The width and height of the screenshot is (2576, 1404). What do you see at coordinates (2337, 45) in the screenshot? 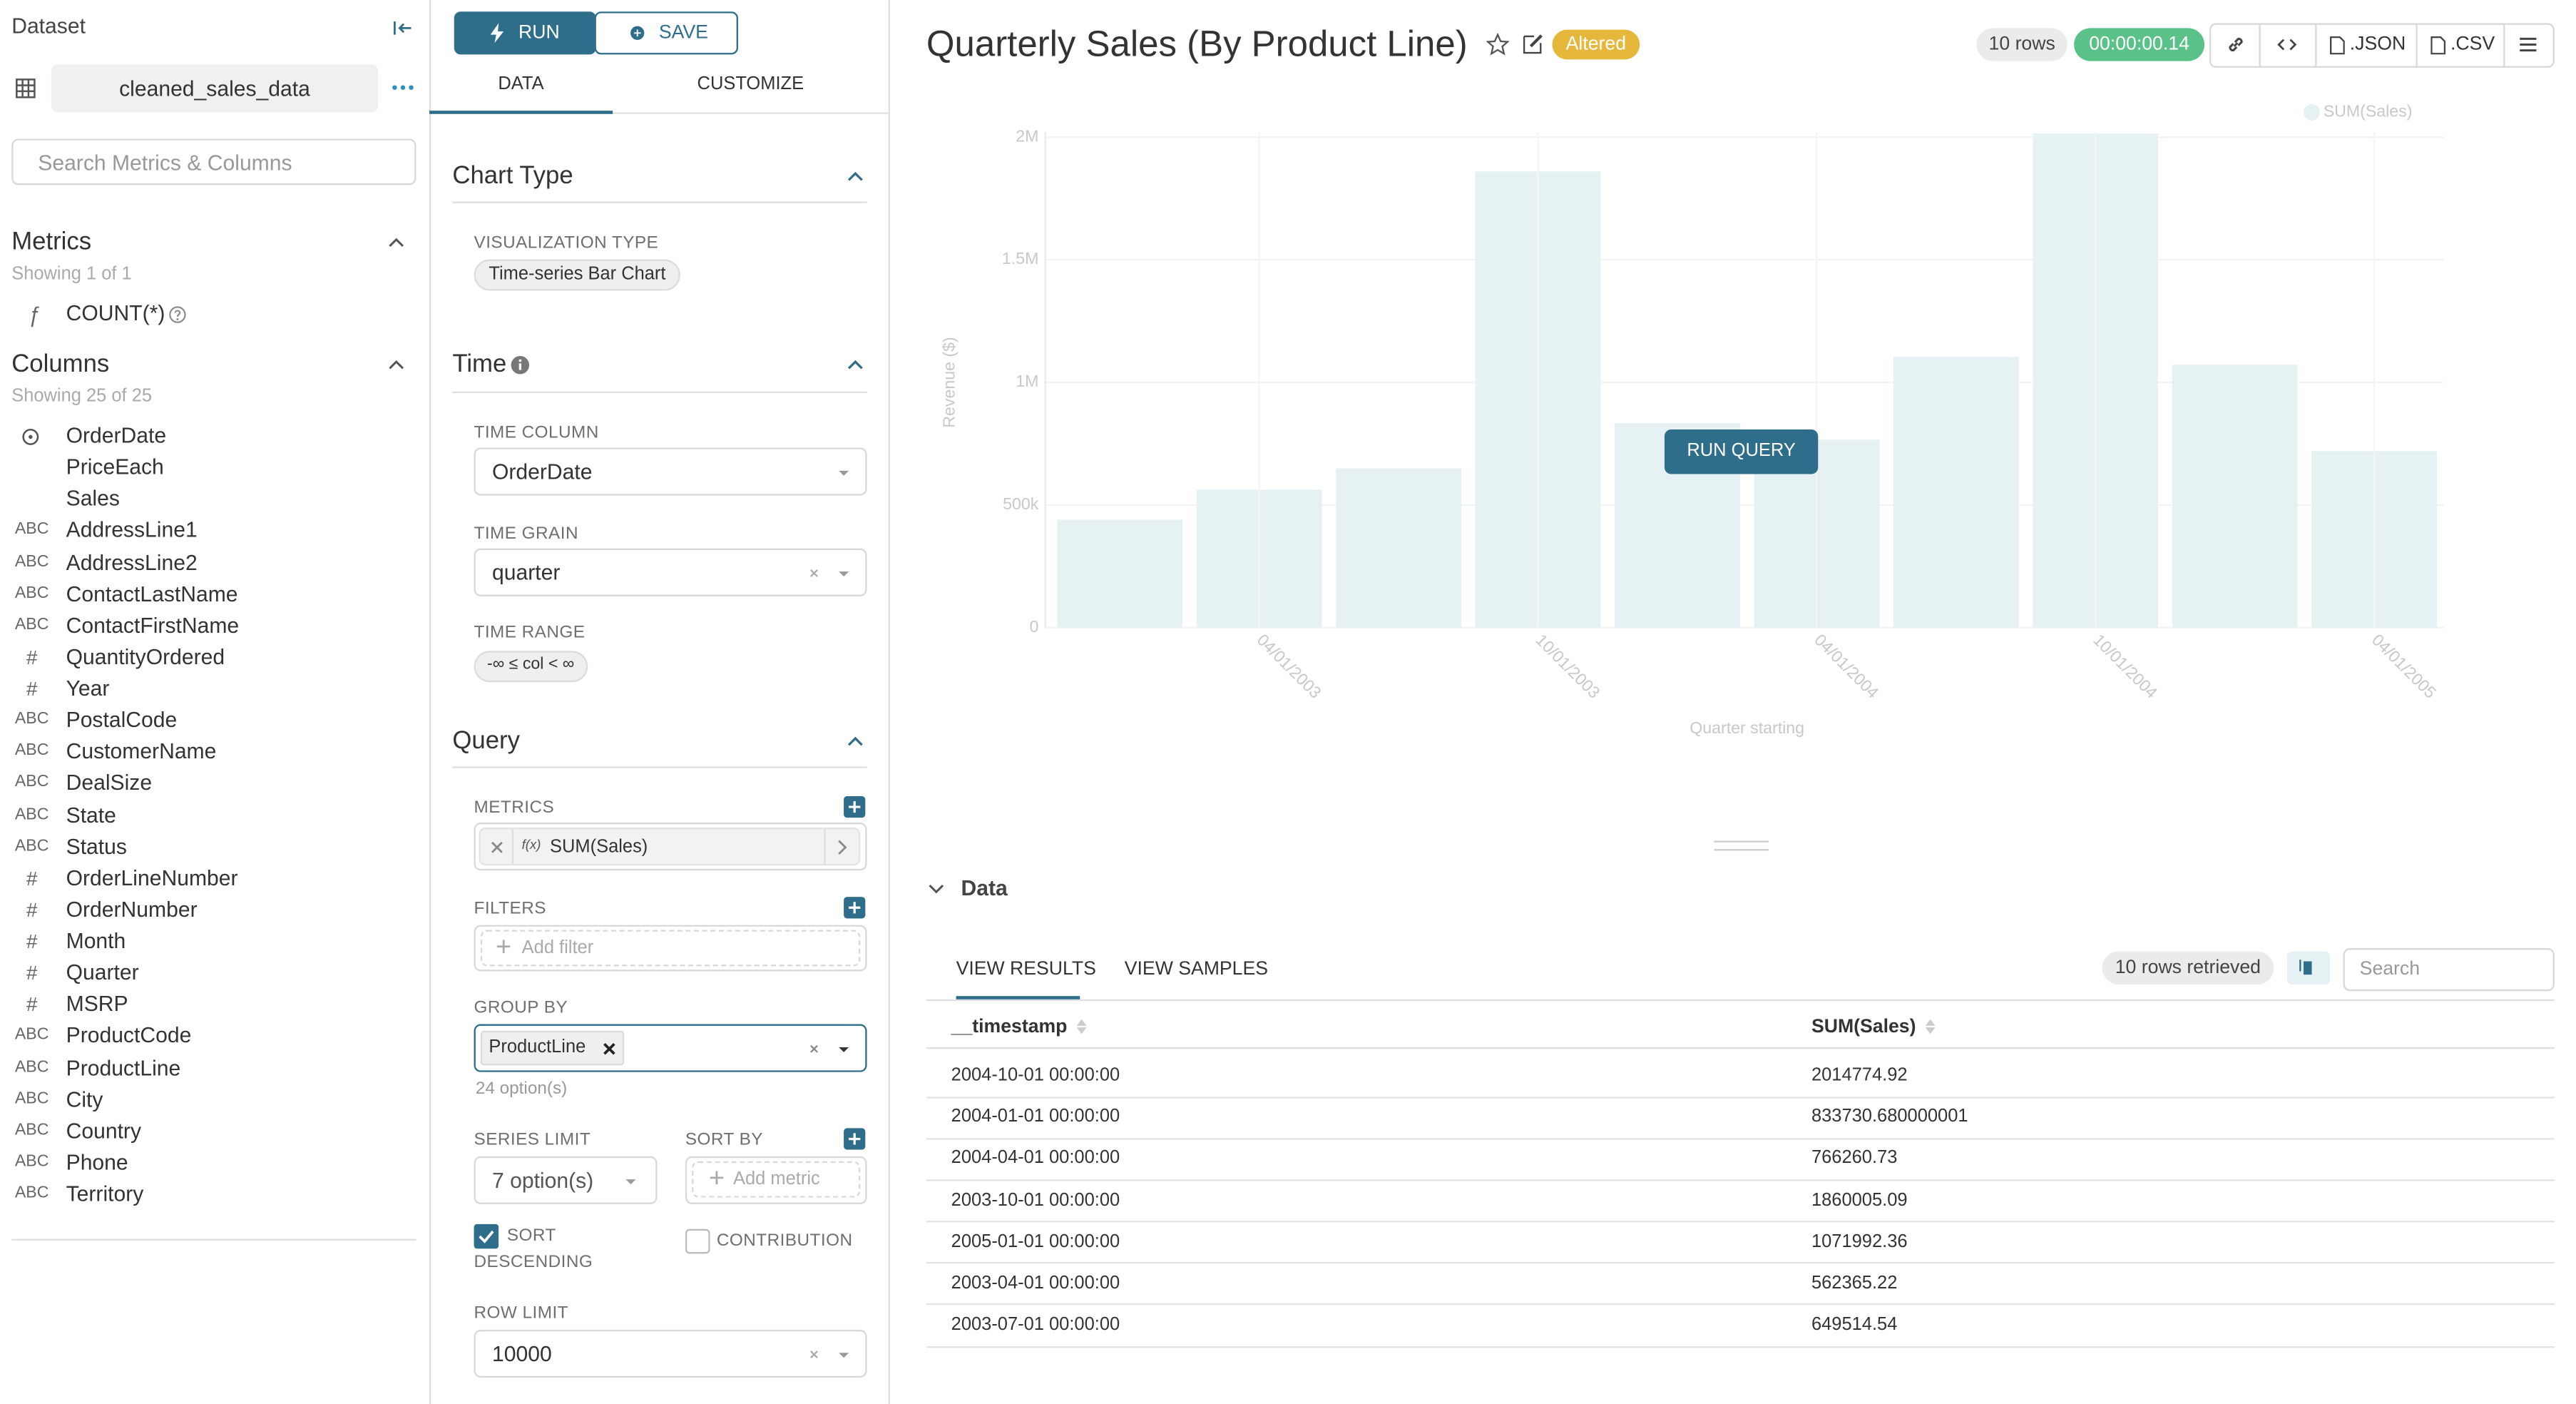
I see `file-icon` at bounding box center [2337, 45].